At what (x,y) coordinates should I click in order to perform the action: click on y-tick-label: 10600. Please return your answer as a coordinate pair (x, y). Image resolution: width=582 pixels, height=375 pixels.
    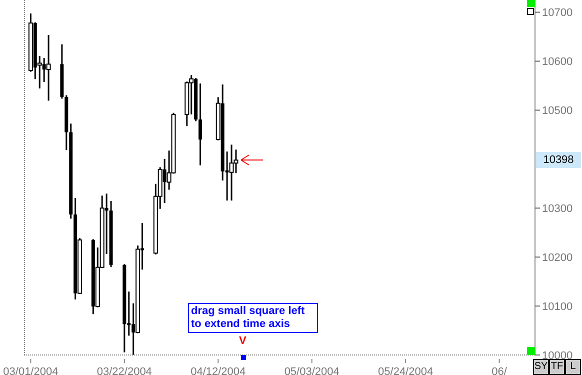
    Looking at the image, I should click on (557, 62).